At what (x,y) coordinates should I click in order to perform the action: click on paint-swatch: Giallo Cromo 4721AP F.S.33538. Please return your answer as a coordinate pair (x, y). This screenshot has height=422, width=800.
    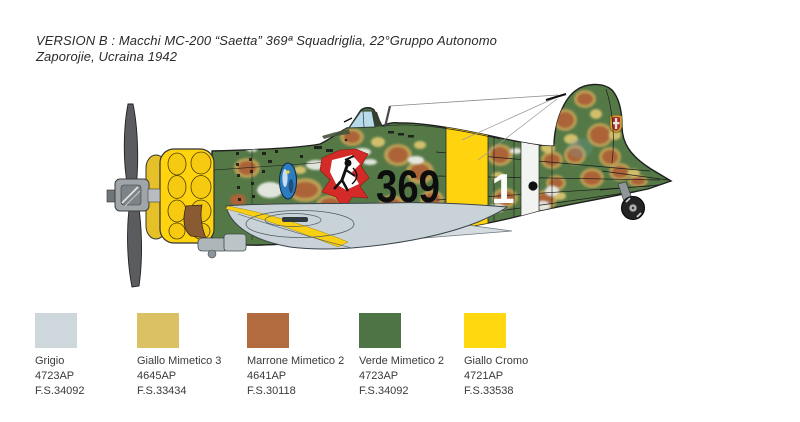
    Looking at the image, I should click on (519, 355).